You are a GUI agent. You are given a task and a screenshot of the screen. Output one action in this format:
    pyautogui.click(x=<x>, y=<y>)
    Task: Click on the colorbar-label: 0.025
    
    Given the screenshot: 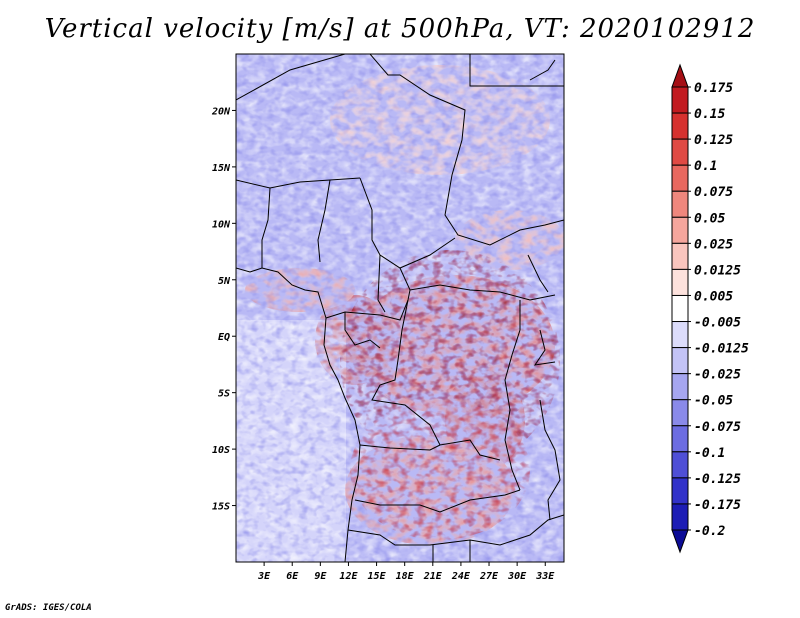 What is the action you would take?
    pyautogui.click(x=713, y=244)
    